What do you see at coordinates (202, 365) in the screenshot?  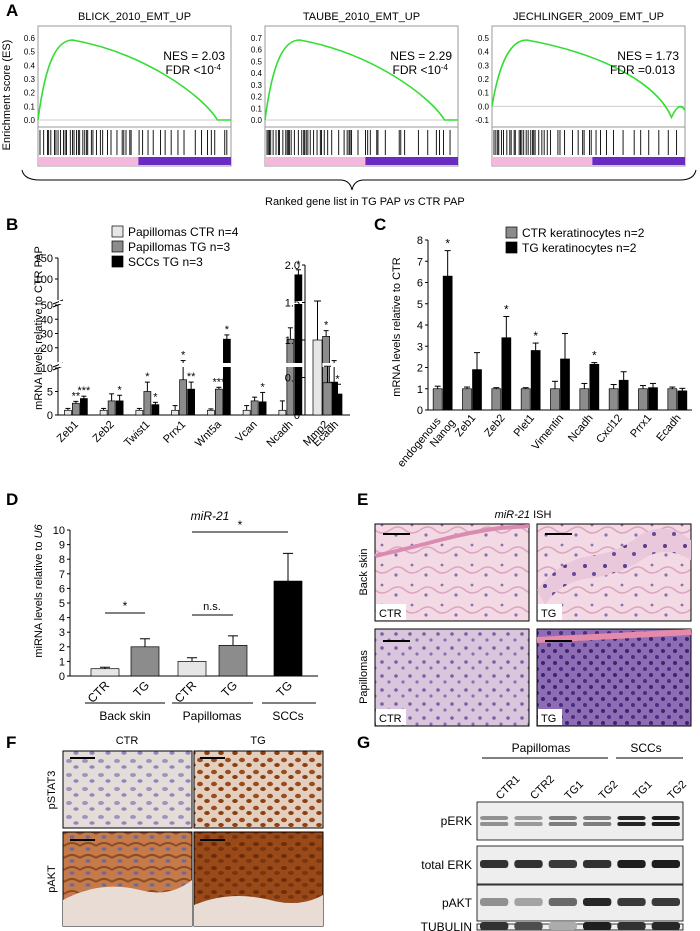 I see `break-gap` at bounding box center [202, 365].